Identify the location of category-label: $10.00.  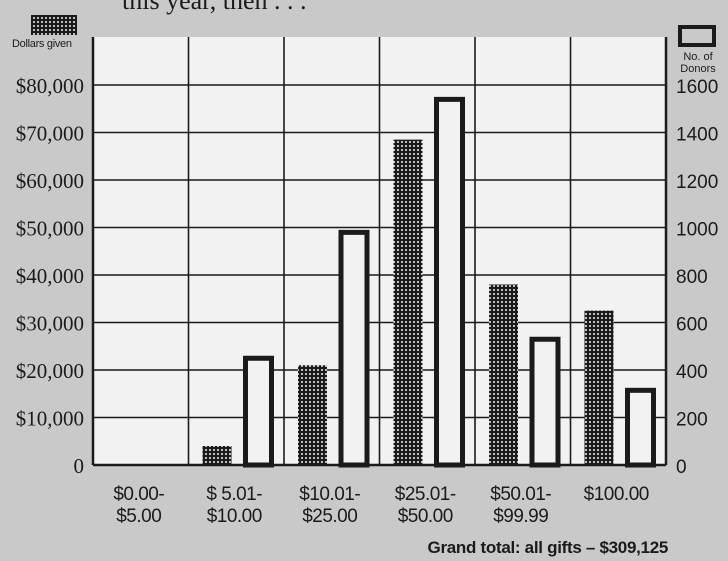
(234, 516).